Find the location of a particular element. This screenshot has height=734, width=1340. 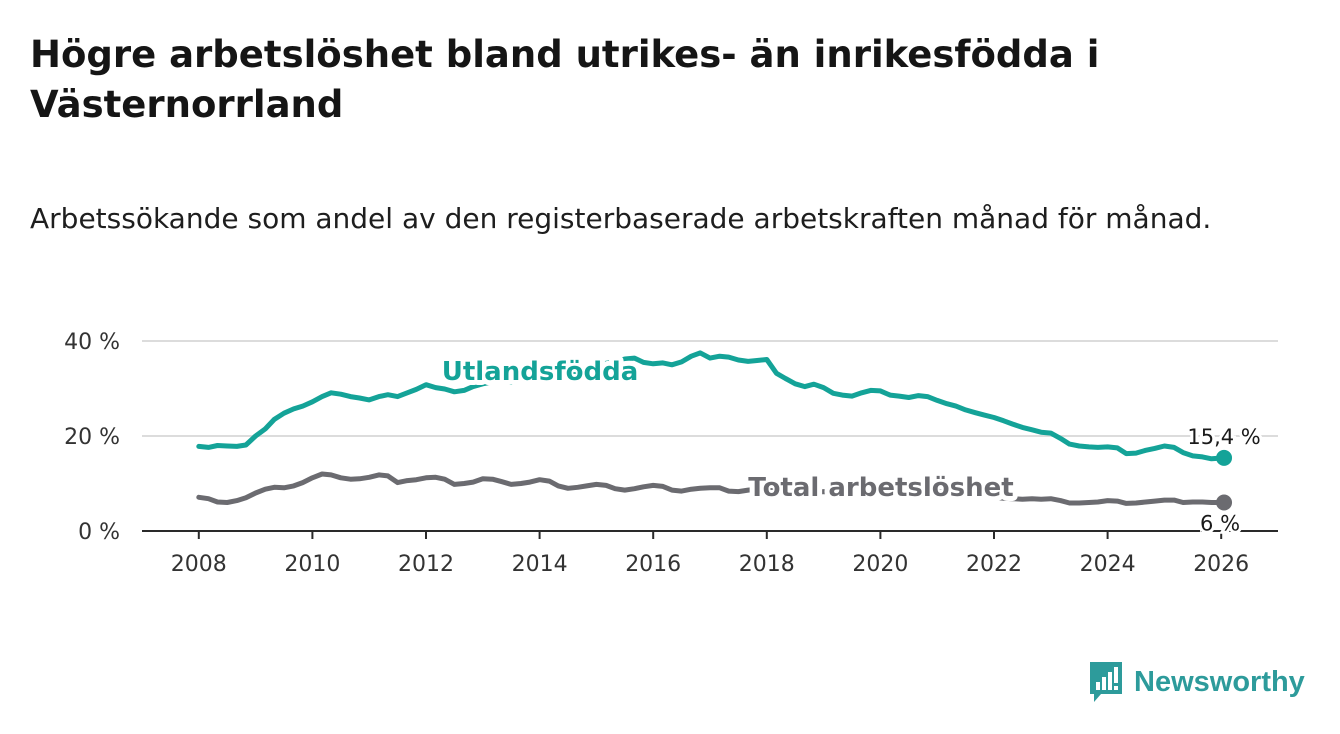

x-tick-label: 2024 is located at coordinates (1108, 564).